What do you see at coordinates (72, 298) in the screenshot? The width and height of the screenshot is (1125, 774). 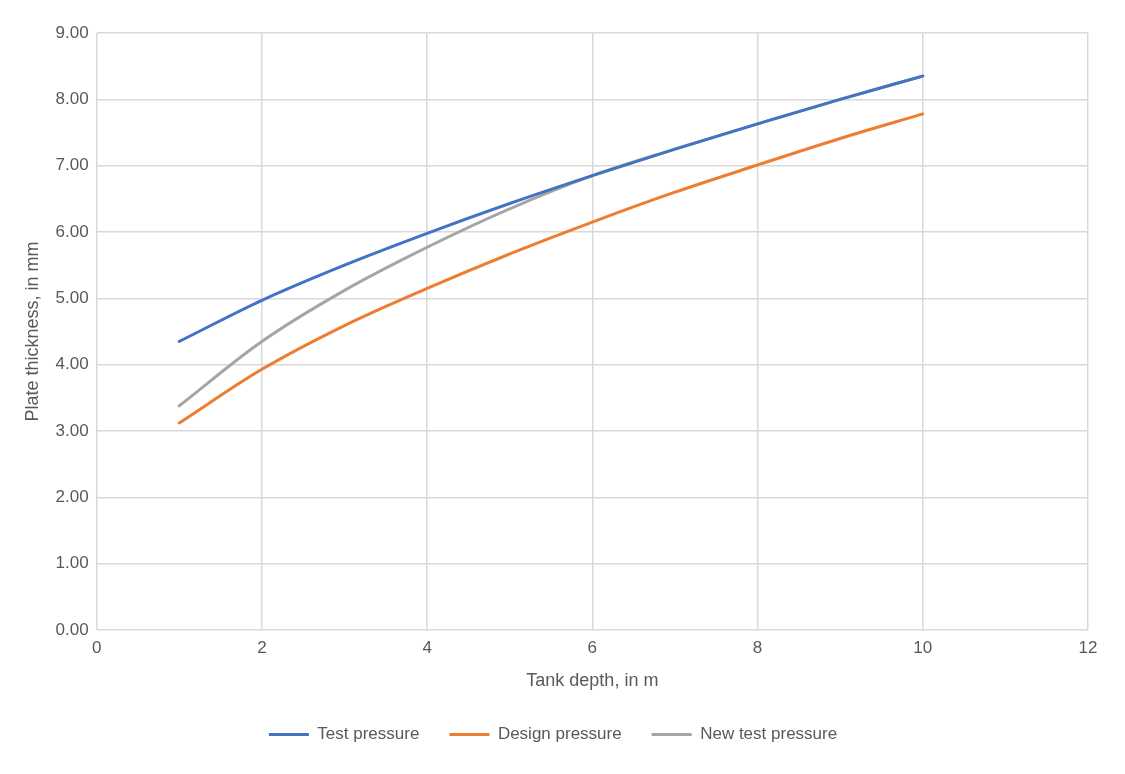 I see `y-tick-label: 5.00` at bounding box center [72, 298].